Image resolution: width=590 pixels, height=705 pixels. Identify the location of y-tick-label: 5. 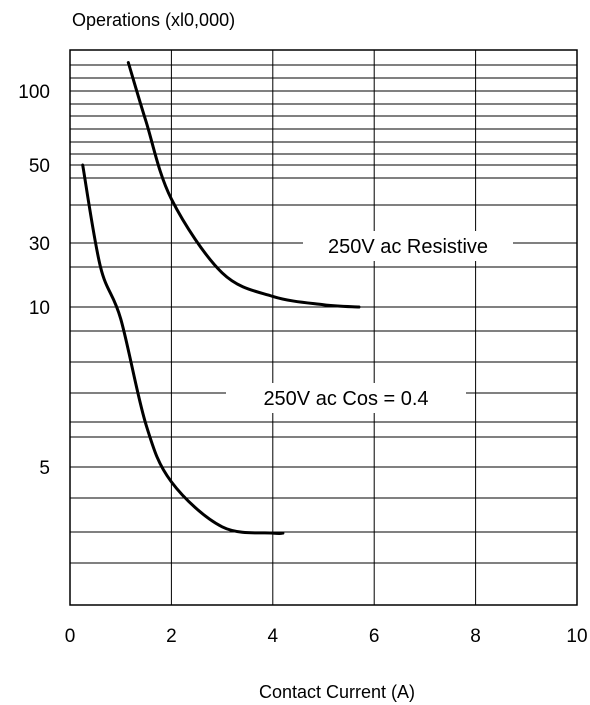
(44, 468).